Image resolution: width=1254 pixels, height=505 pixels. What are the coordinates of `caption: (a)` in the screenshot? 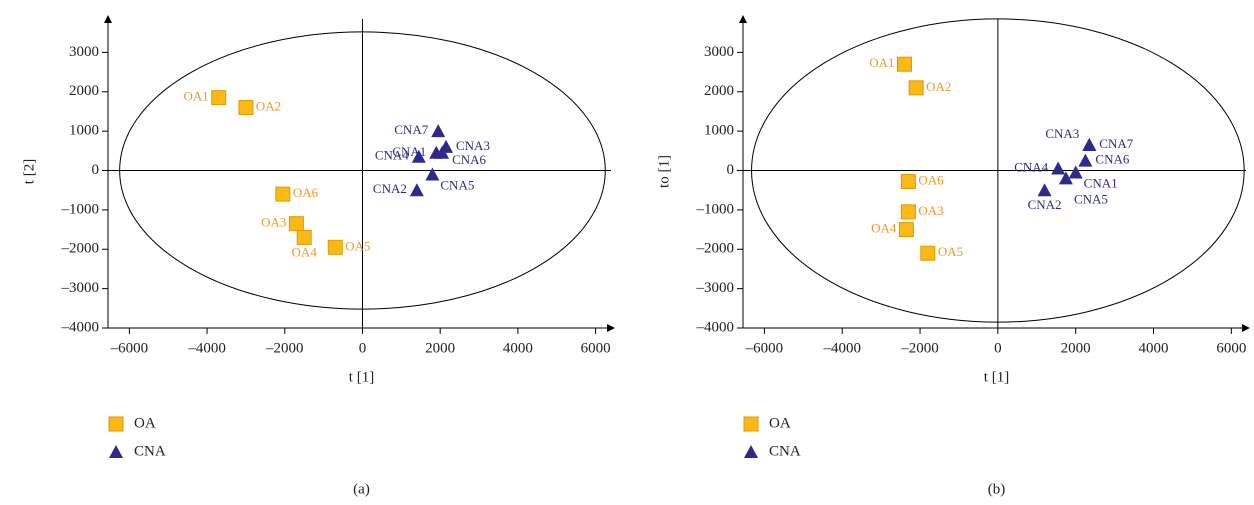 It's located at (361, 489).